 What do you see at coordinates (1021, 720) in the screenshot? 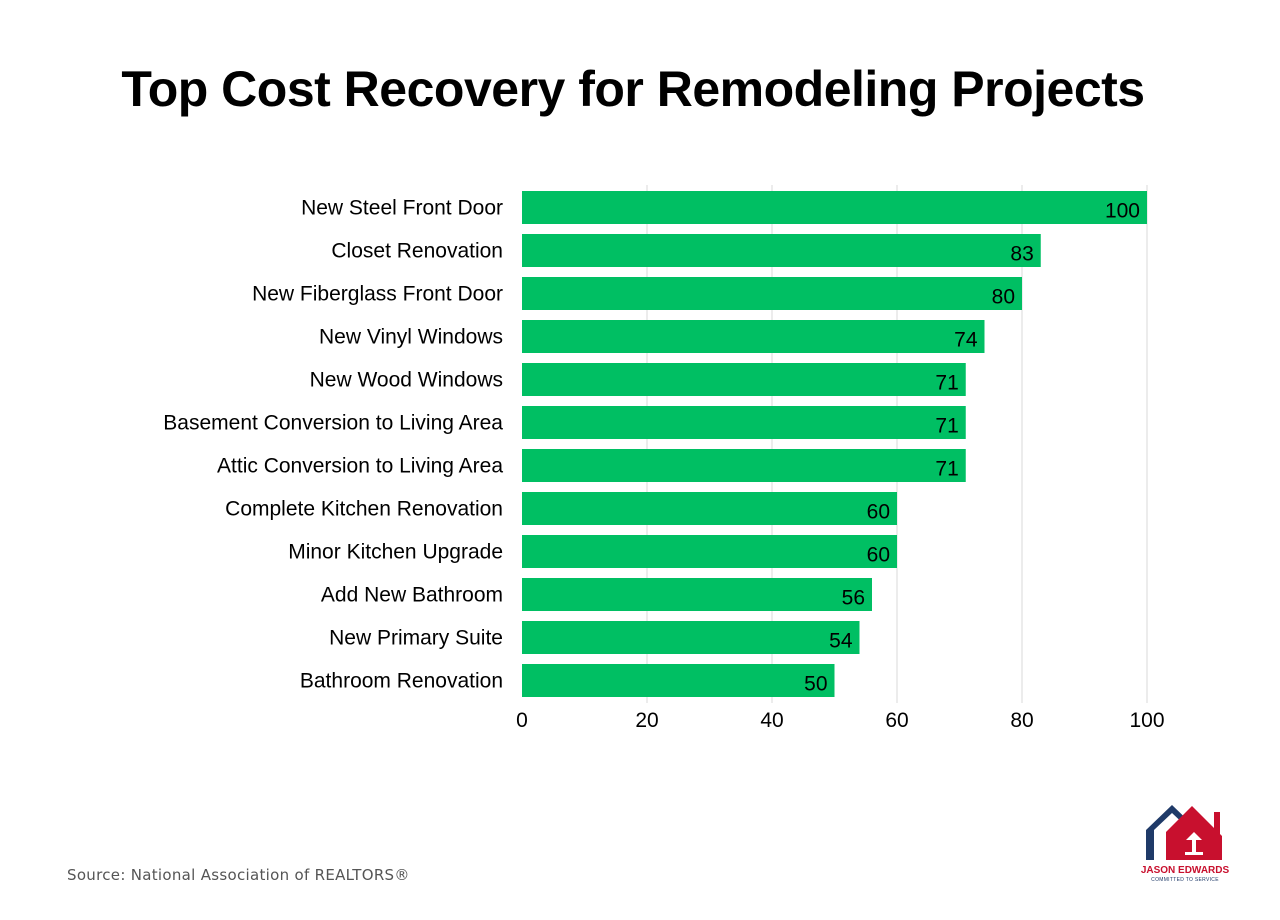
I see `x-tick-label: 80` at bounding box center [1021, 720].